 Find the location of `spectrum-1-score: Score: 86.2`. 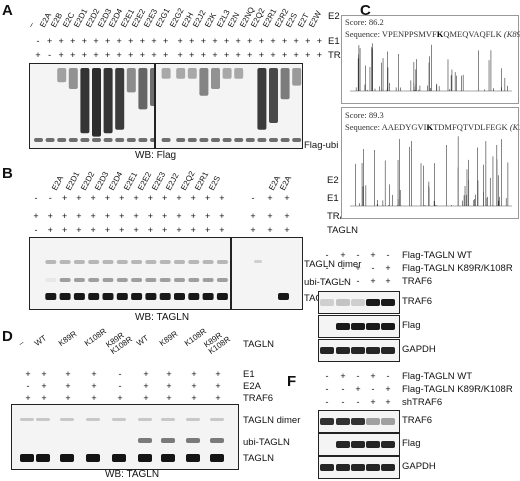

spectrum-1-score: Score: 86.2 is located at coordinates (364, 22).